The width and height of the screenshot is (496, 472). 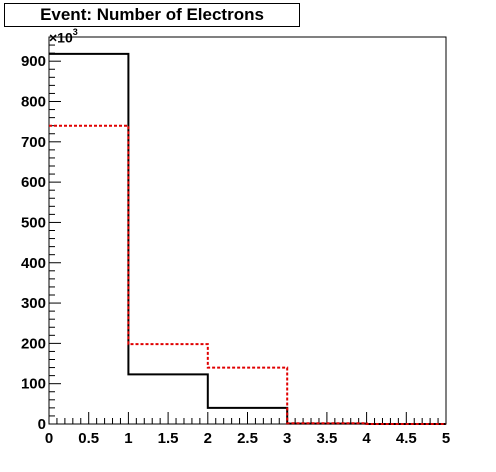 What do you see at coordinates (33, 263) in the screenshot?
I see `y-tick-label: 400` at bounding box center [33, 263].